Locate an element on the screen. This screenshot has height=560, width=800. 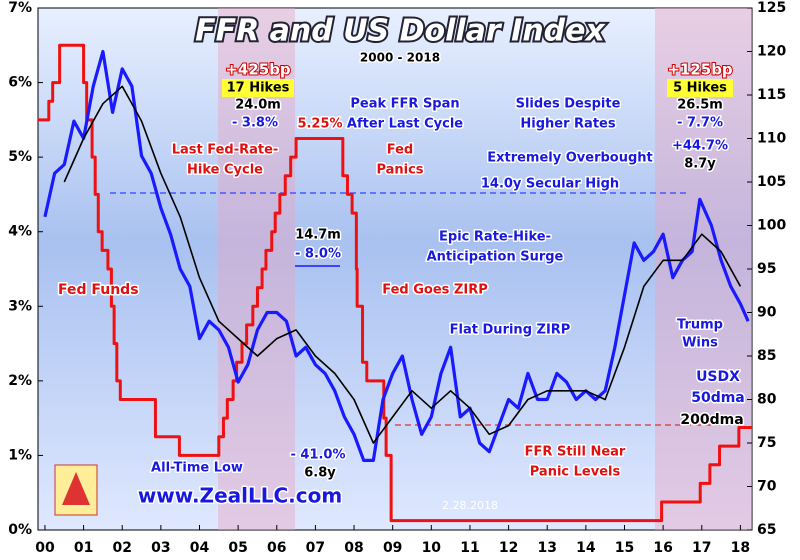
x-tick-label: 04 is located at coordinates (200, 548).